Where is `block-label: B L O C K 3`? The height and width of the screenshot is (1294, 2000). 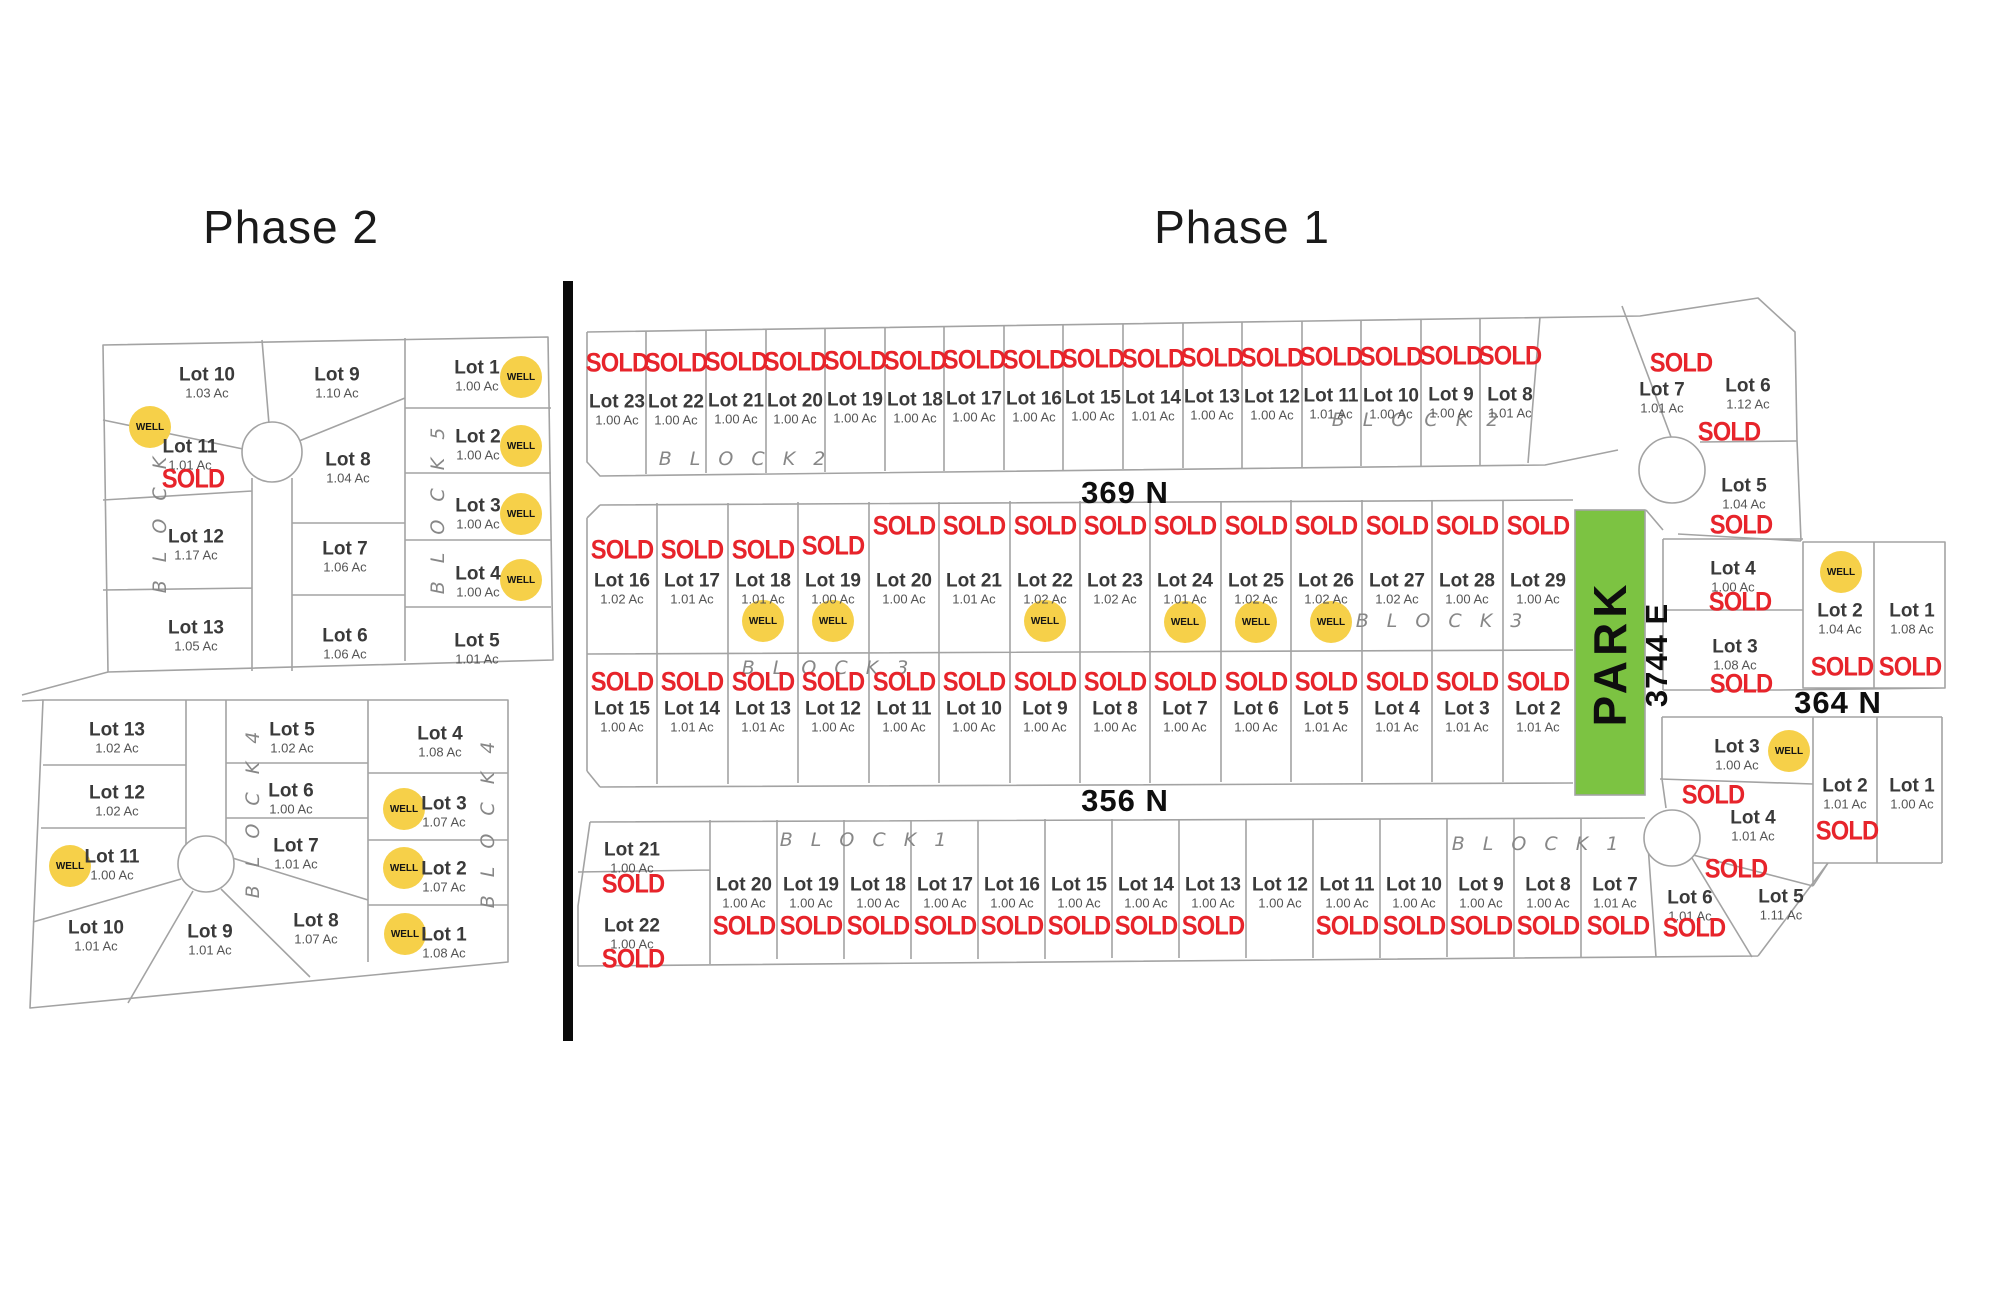
block-label: B L O C K 3 is located at coordinates (1442, 621).